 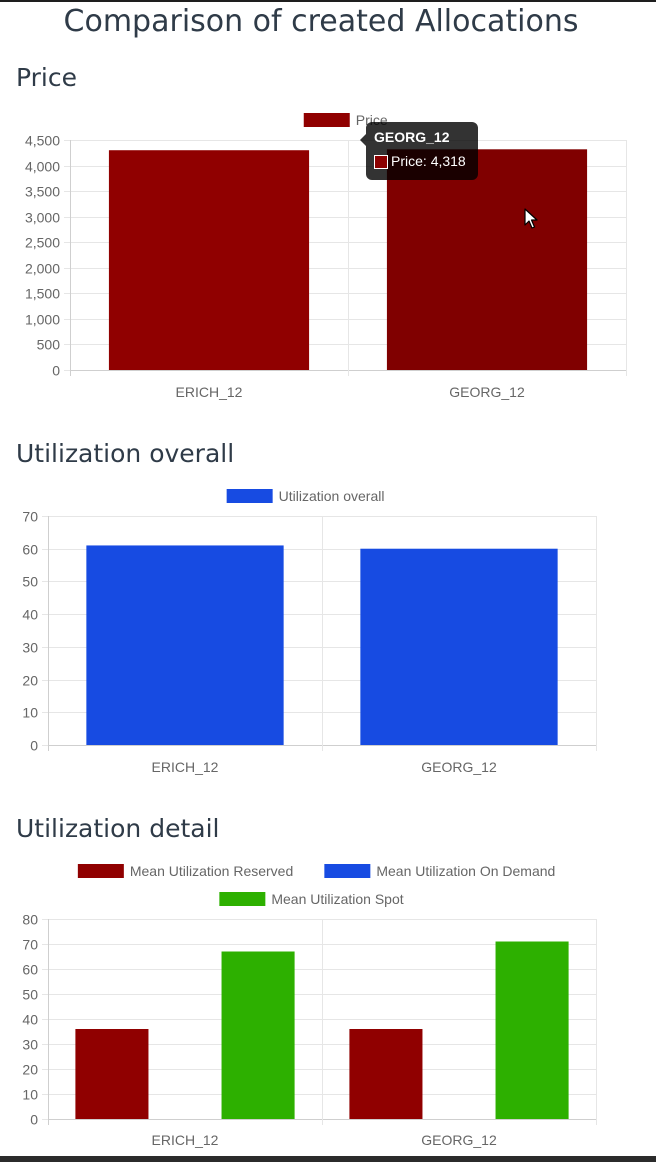 What do you see at coordinates (49, 345) in the screenshot?
I see `y-tick-label: 500` at bounding box center [49, 345].